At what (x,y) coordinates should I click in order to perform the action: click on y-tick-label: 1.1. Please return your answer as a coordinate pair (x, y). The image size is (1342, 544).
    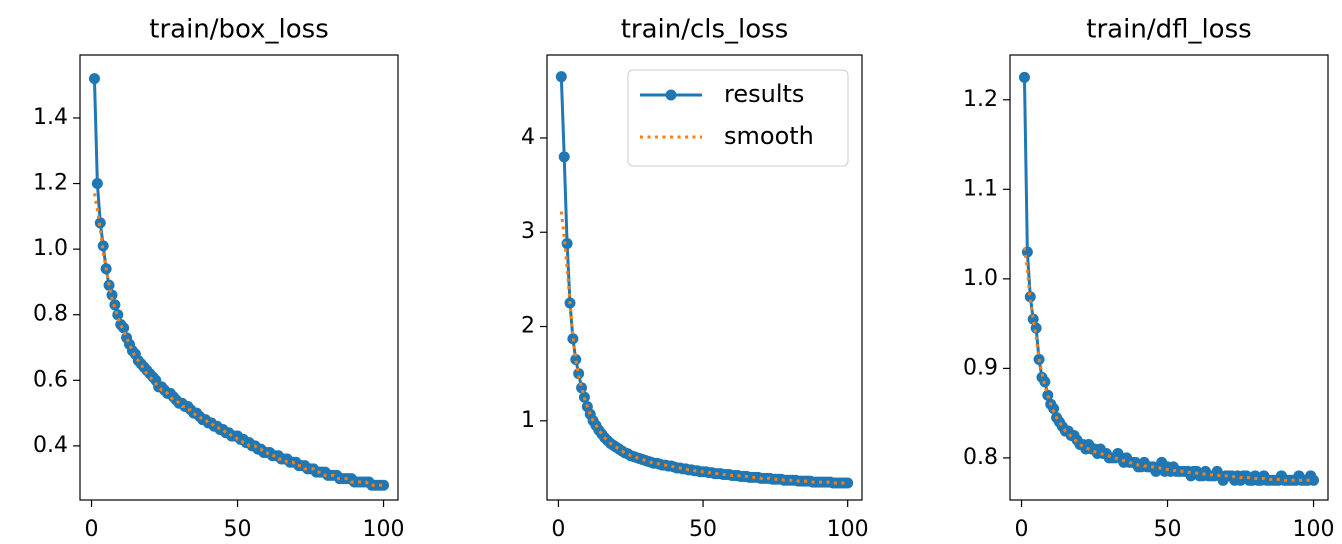
    Looking at the image, I should click on (980, 188).